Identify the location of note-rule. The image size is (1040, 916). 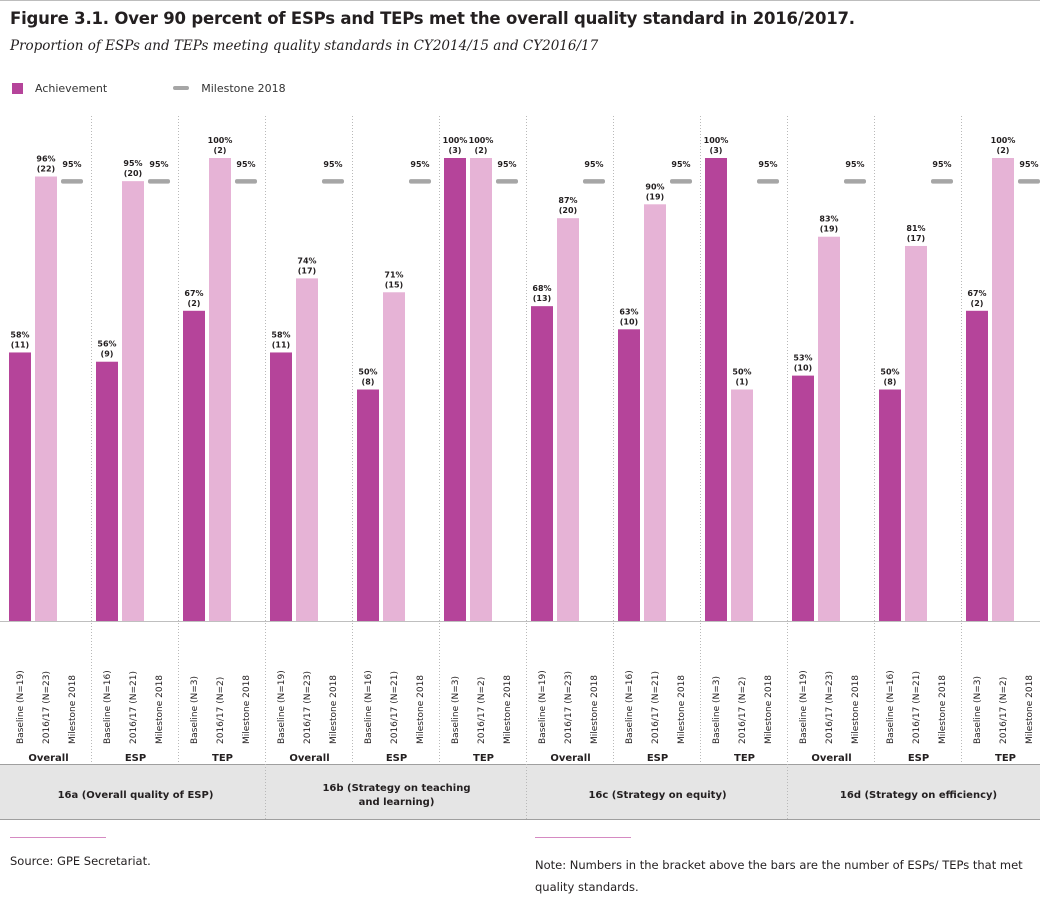
(583, 837).